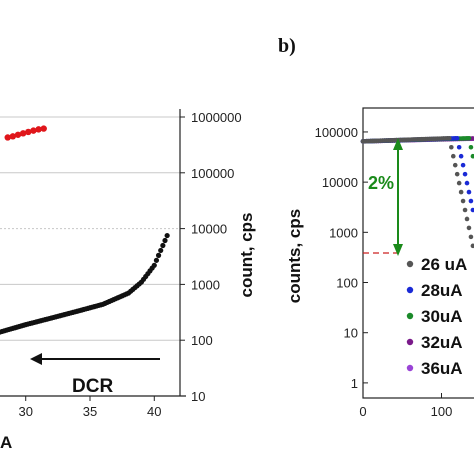  What do you see at coordinates (398, 144) in the screenshot?
I see `green-arrow-up-head` at bounding box center [398, 144].